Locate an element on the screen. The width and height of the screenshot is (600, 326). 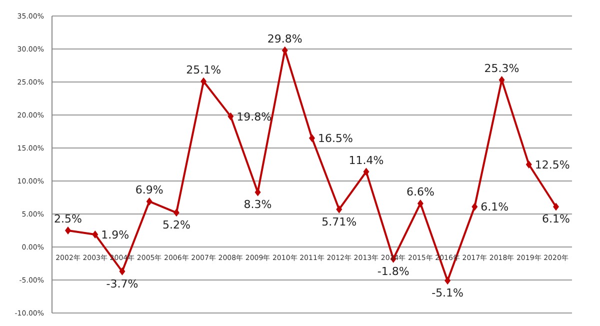
data-label: 8.3% is located at coordinates (258, 205).